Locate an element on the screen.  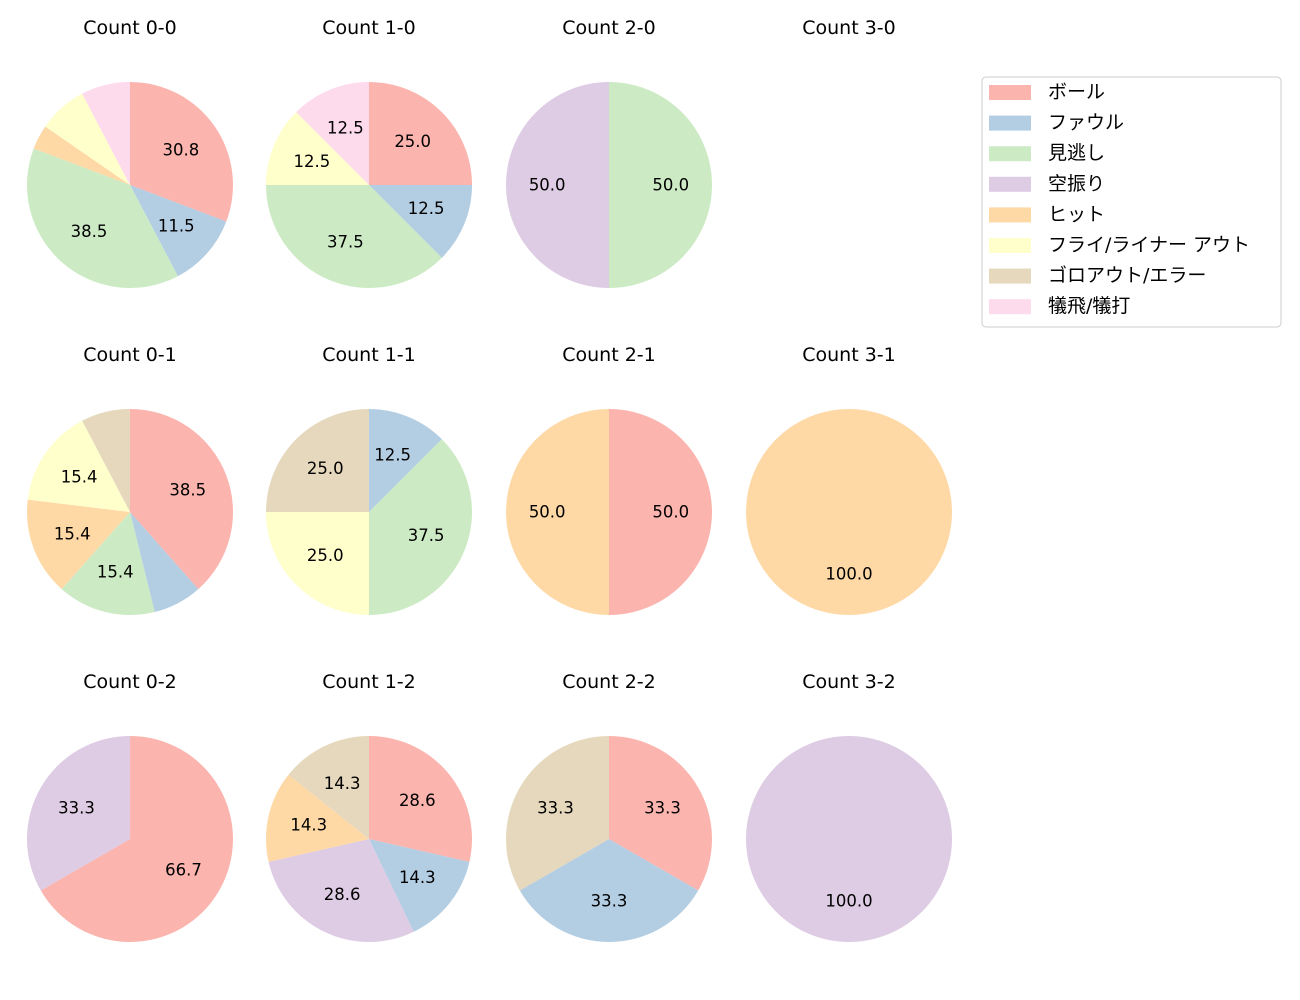
pie-count-3-1: Count 3-1 100.0 is located at coordinates (849, 479).